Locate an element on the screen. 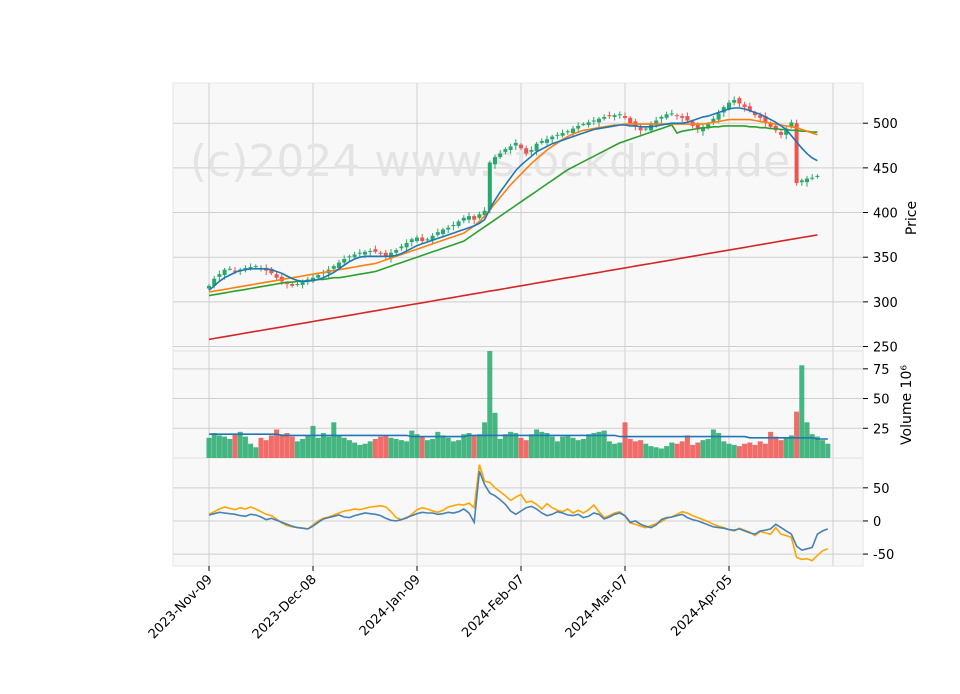 Image resolution: width=960 pixels, height=694 pixels. volume-tick-label: 50 is located at coordinates (881, 400).